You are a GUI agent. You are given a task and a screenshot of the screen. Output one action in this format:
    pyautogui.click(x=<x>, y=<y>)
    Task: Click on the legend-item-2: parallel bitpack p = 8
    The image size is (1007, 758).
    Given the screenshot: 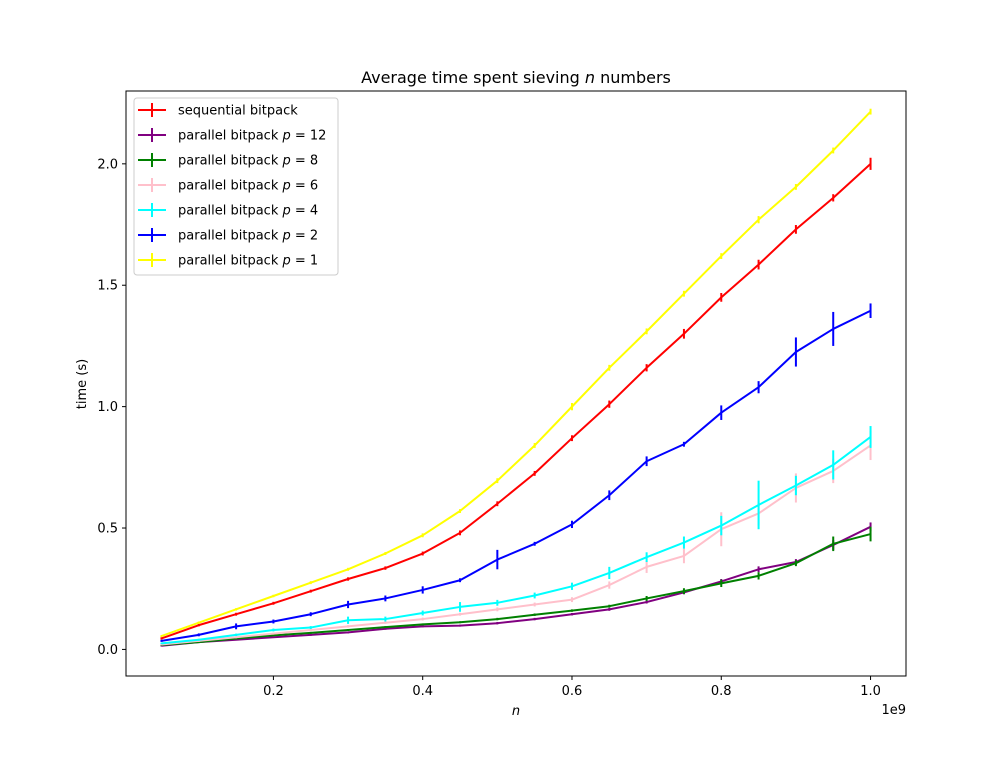 What is the action you would take?
    pyautogui.click(x=228, y=161)
    